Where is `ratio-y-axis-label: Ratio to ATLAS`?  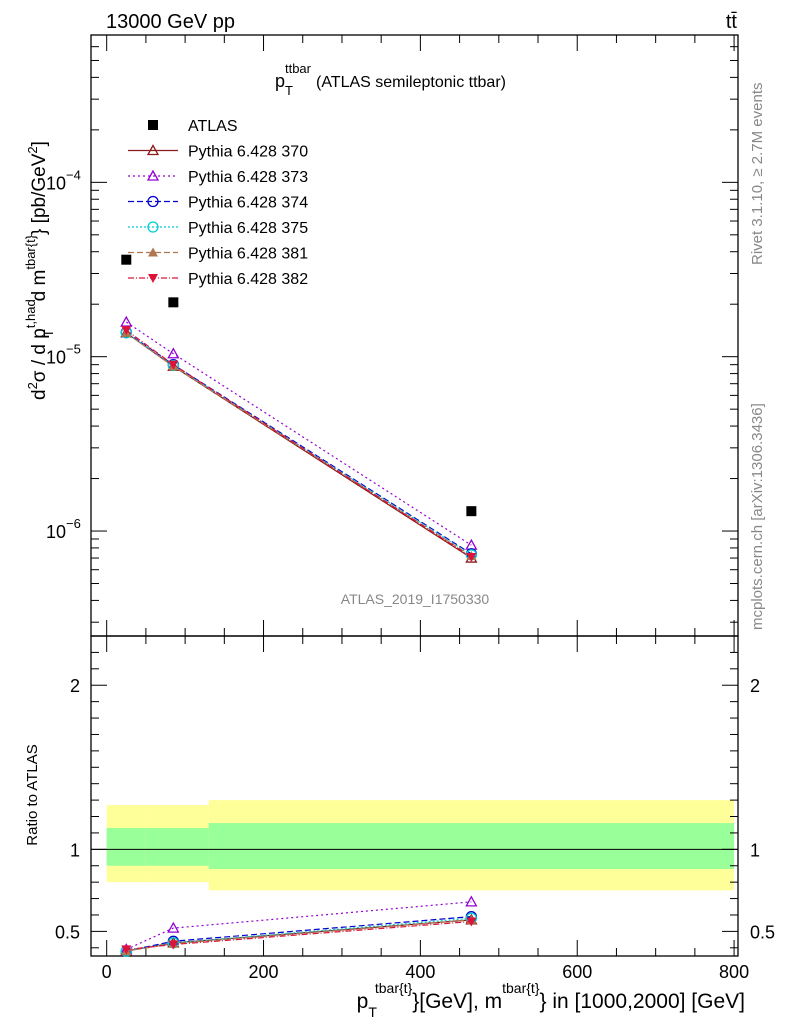 ratio-y-axis-label: Ratio to ATLAS is located at coordinates (32, 794).